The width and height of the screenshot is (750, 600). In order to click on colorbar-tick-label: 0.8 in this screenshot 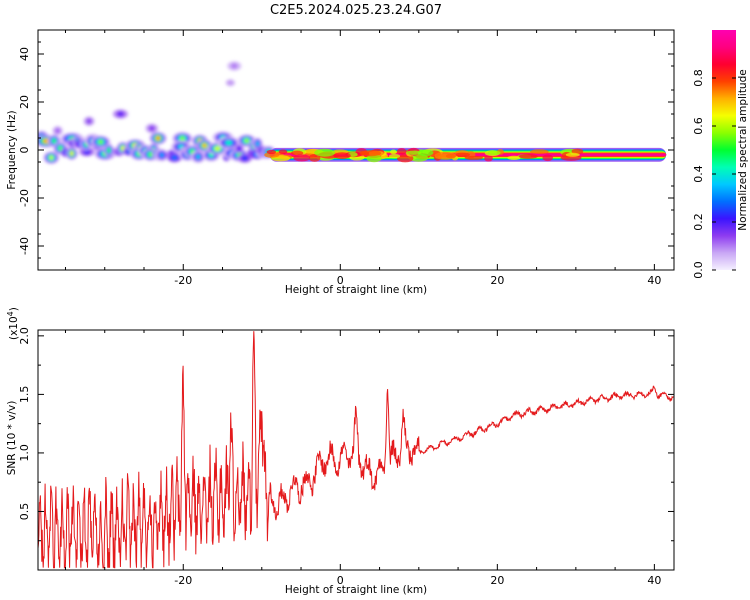, I will do `click(698, 78)`.